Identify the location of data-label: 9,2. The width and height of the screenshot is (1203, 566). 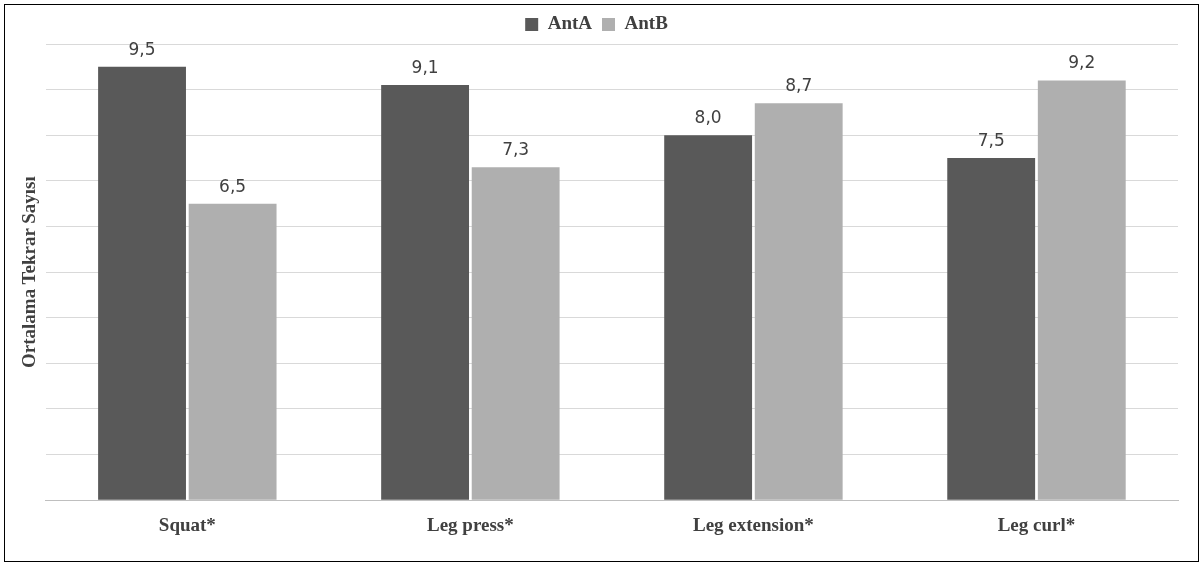
(1082, 62).